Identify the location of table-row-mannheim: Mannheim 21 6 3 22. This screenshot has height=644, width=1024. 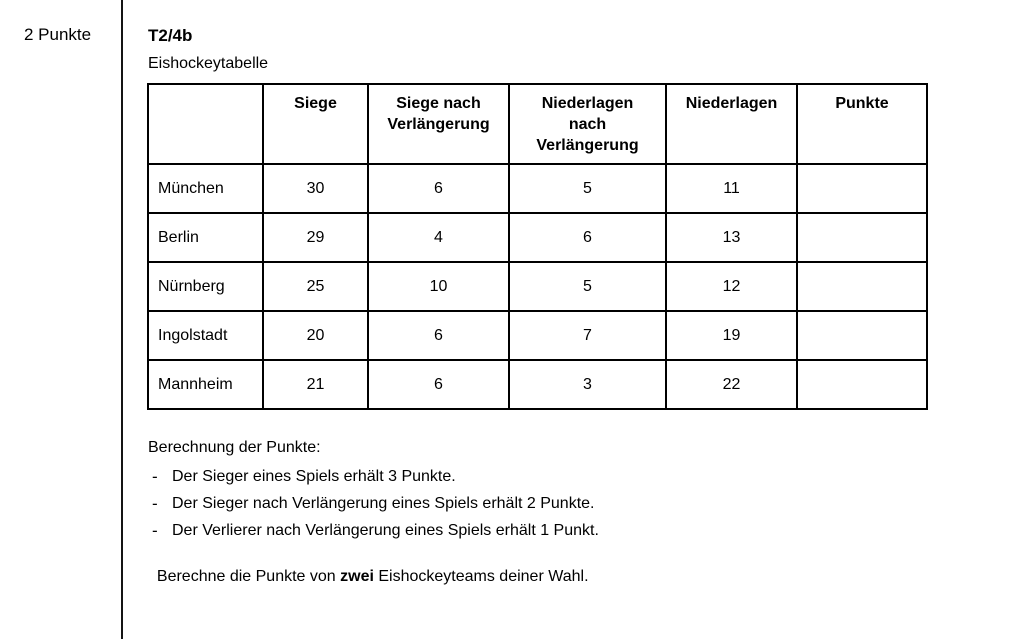
(537, 384).